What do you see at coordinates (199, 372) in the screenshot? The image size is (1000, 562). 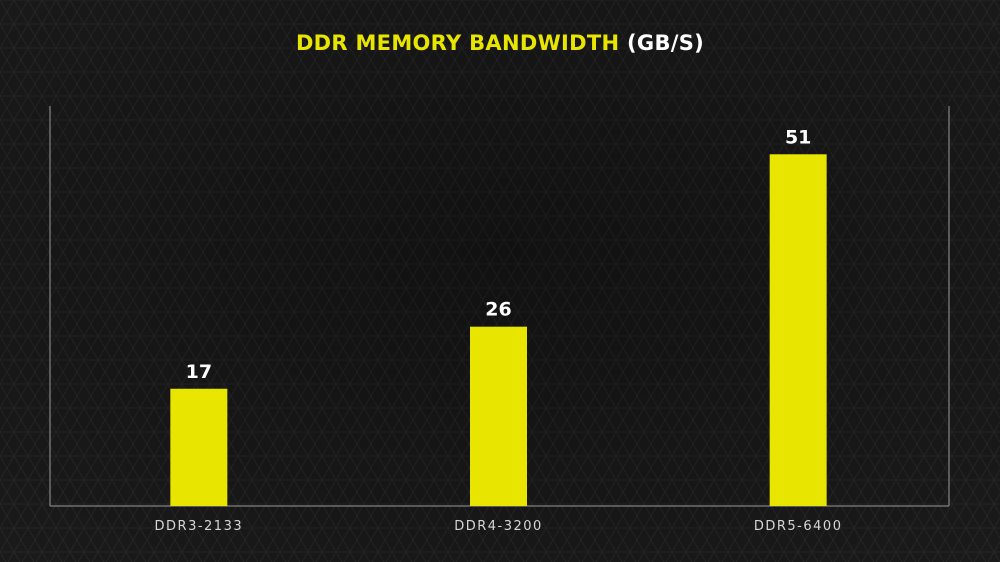 I see `data-label-ddr3-2133: 17` at bounding box center [199, 372].